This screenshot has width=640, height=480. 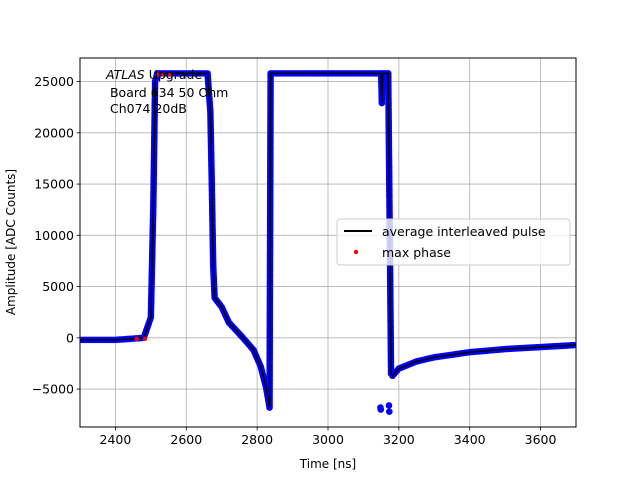 I want to click on x-tick-label: 3400, so click(x=470, y=439).